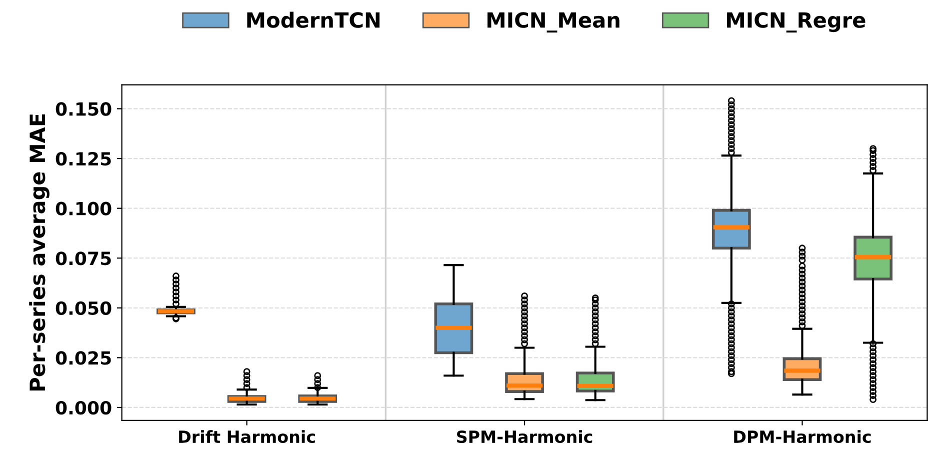 The height and width of the screenshot is (461, 930). I want to click on x-tick-label: DPM-Harmonic, so click(802, 437).